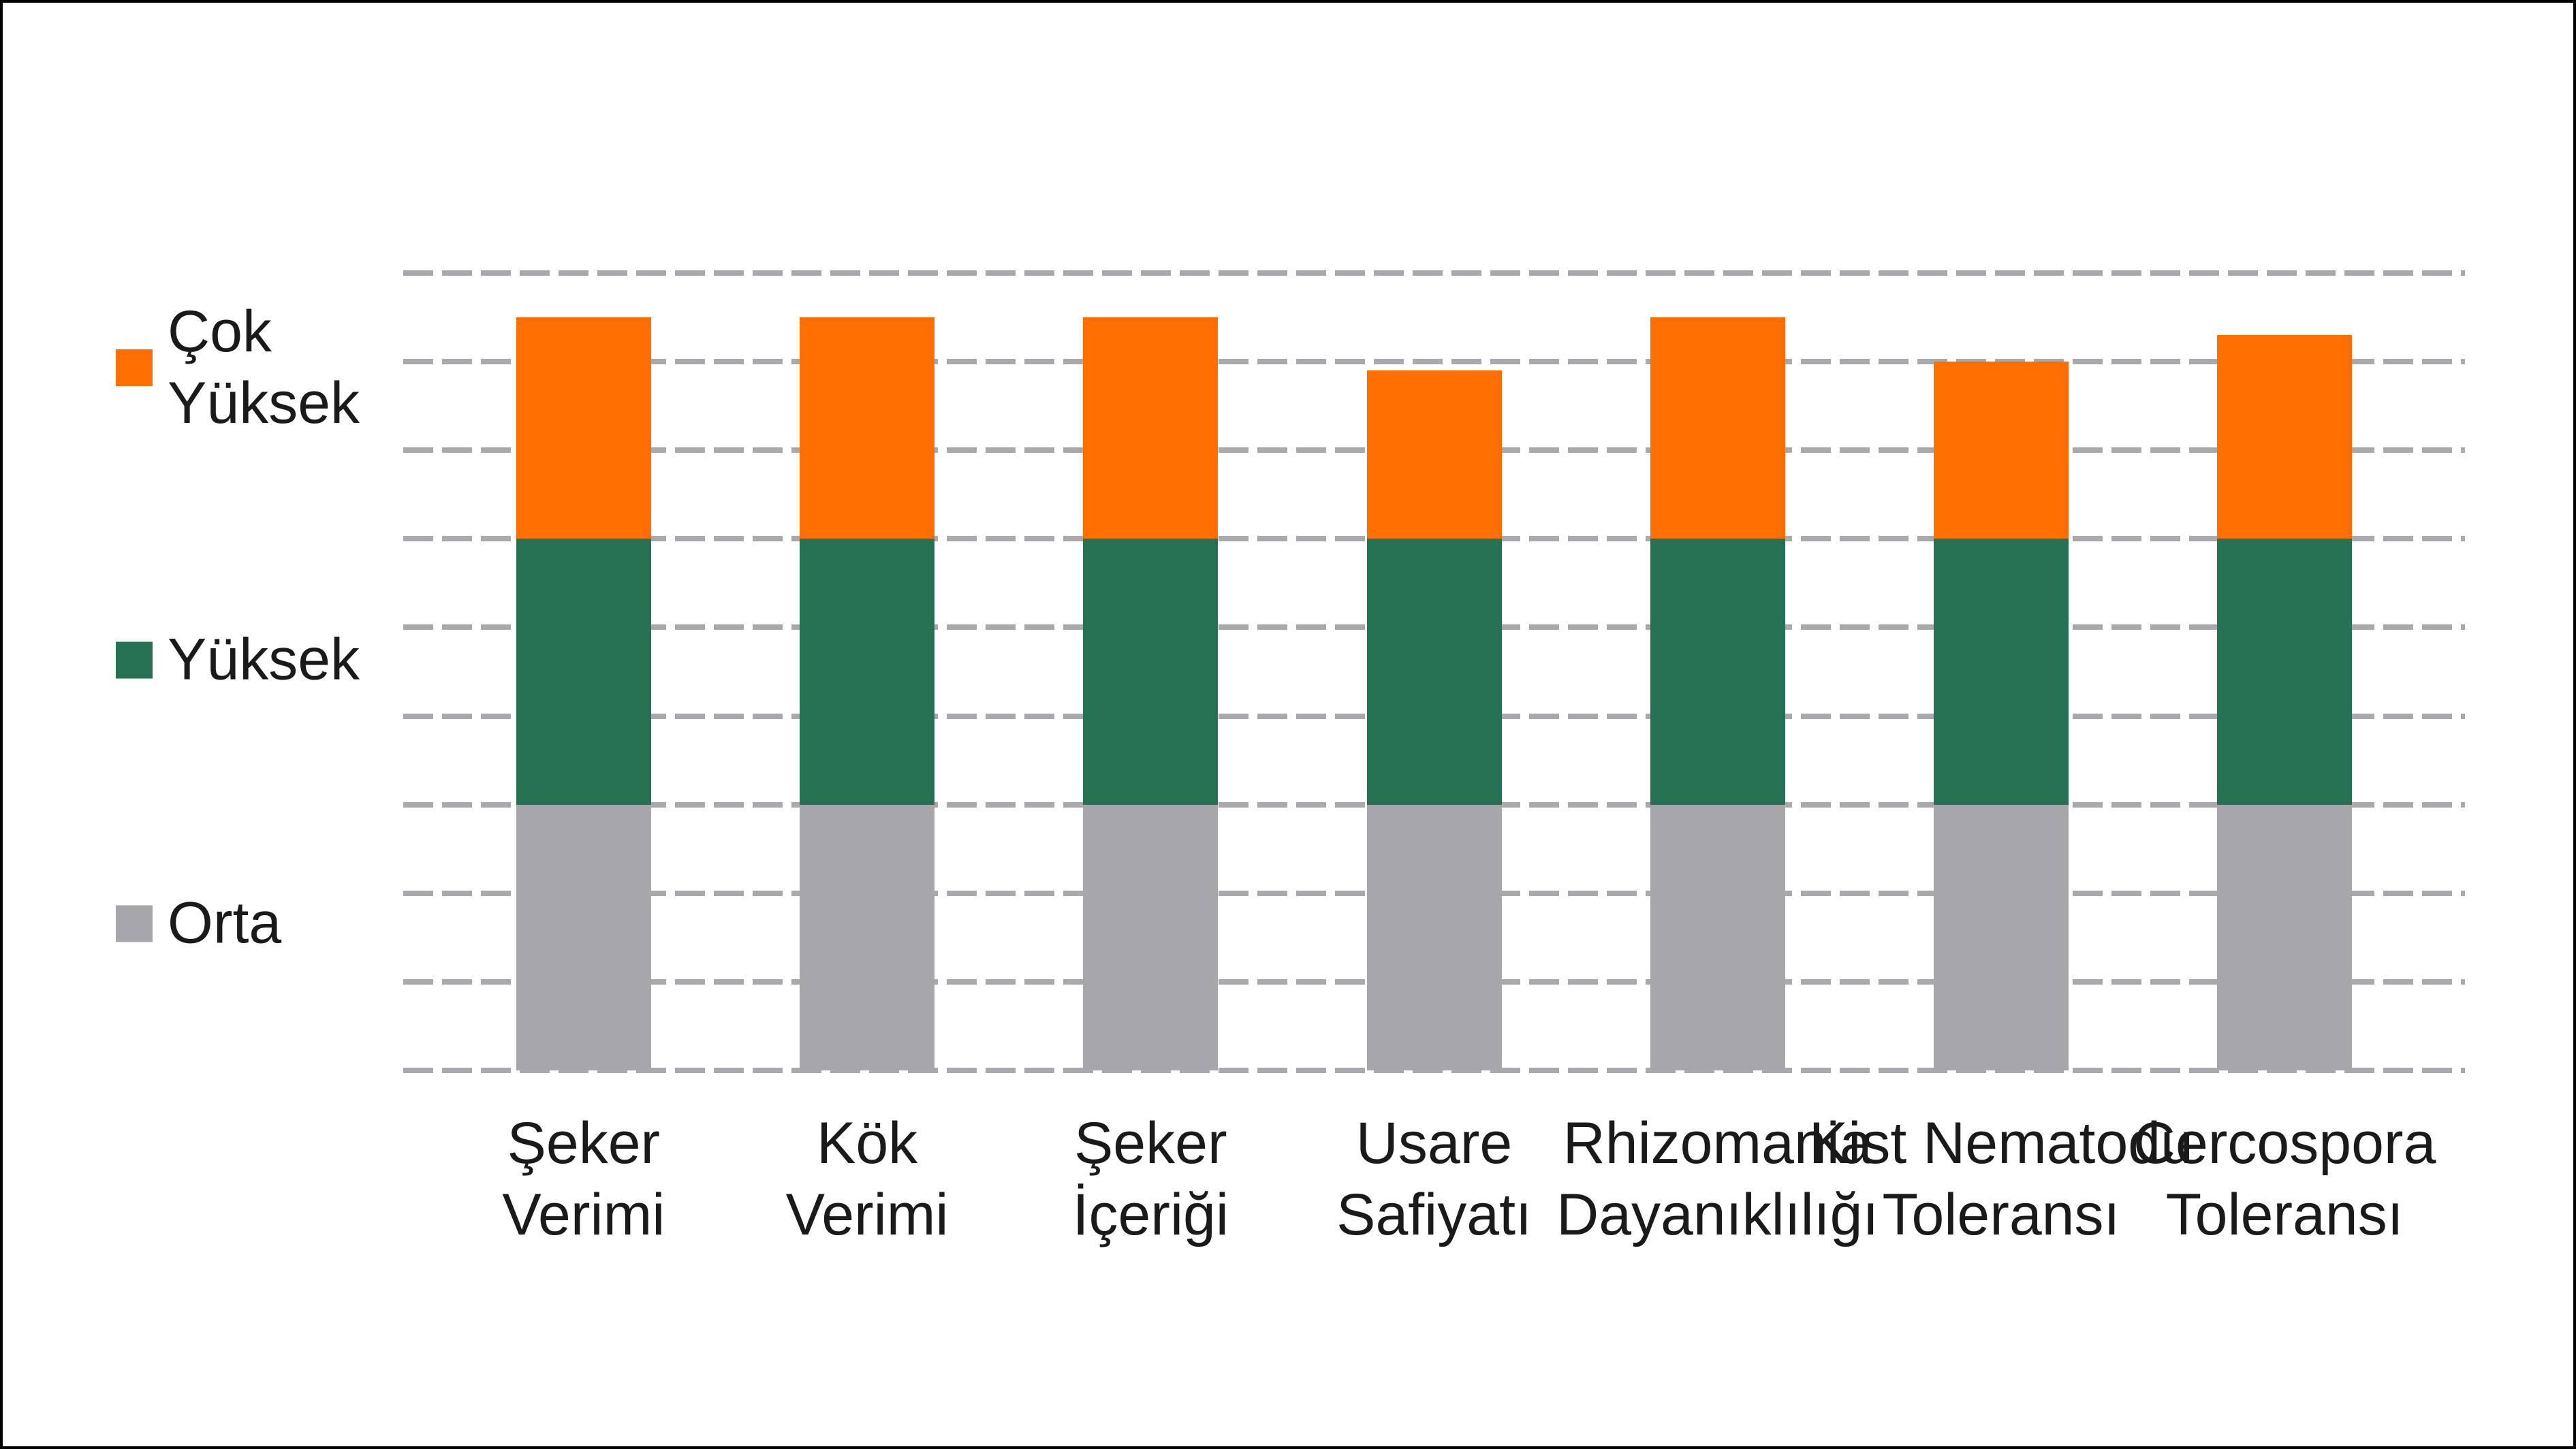 The height and width of the screenshot is (1449, 2576). Describe the element at coordinates (583, 1179) in the screenshot. I see `x-label-seker-verimi: Şeker Verimi` at that location.